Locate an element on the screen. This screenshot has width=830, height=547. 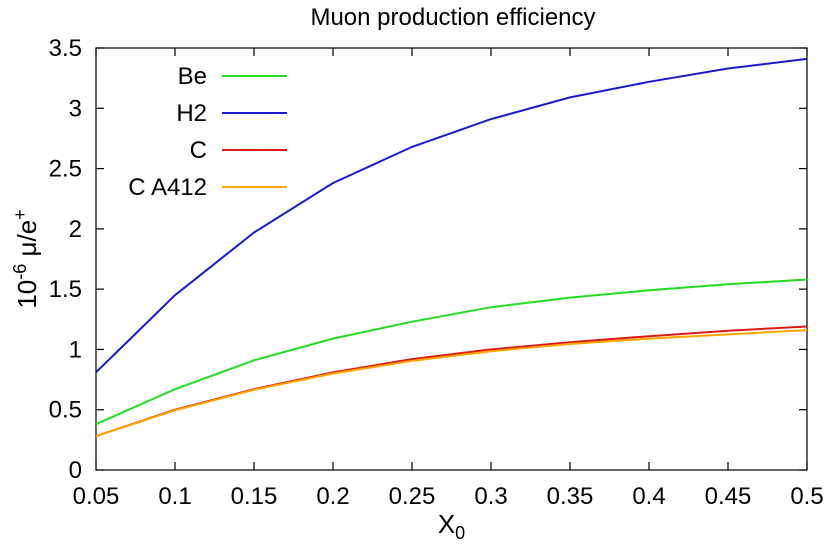
x-tick-label: 0.2 is located at coordinates (332, 496).